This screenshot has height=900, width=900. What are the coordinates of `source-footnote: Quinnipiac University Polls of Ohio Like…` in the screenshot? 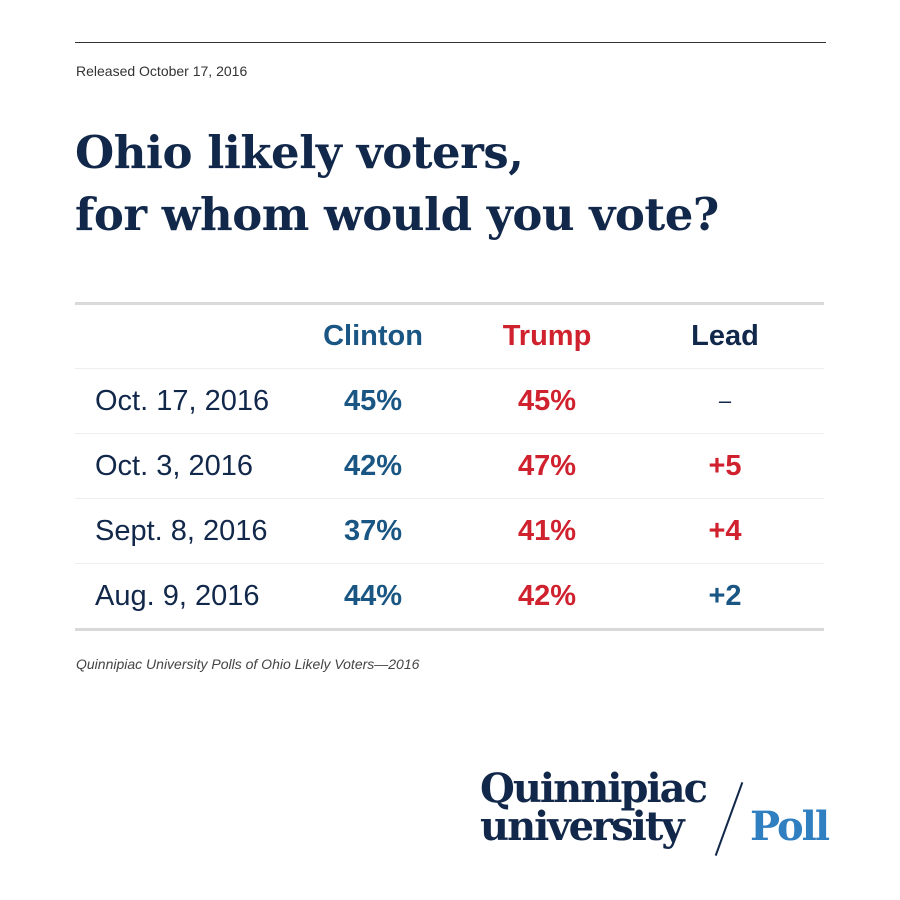 It's located at (248, 664).